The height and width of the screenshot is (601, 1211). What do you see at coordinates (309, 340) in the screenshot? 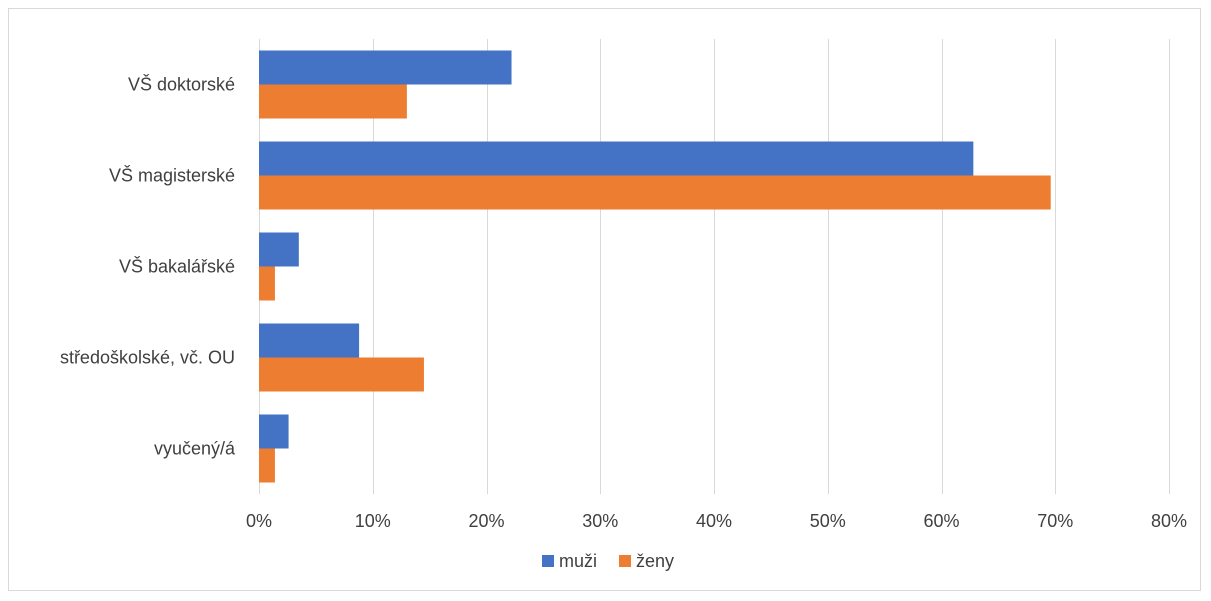
I see `bar-muži-3` at bounding box center [309, 340].